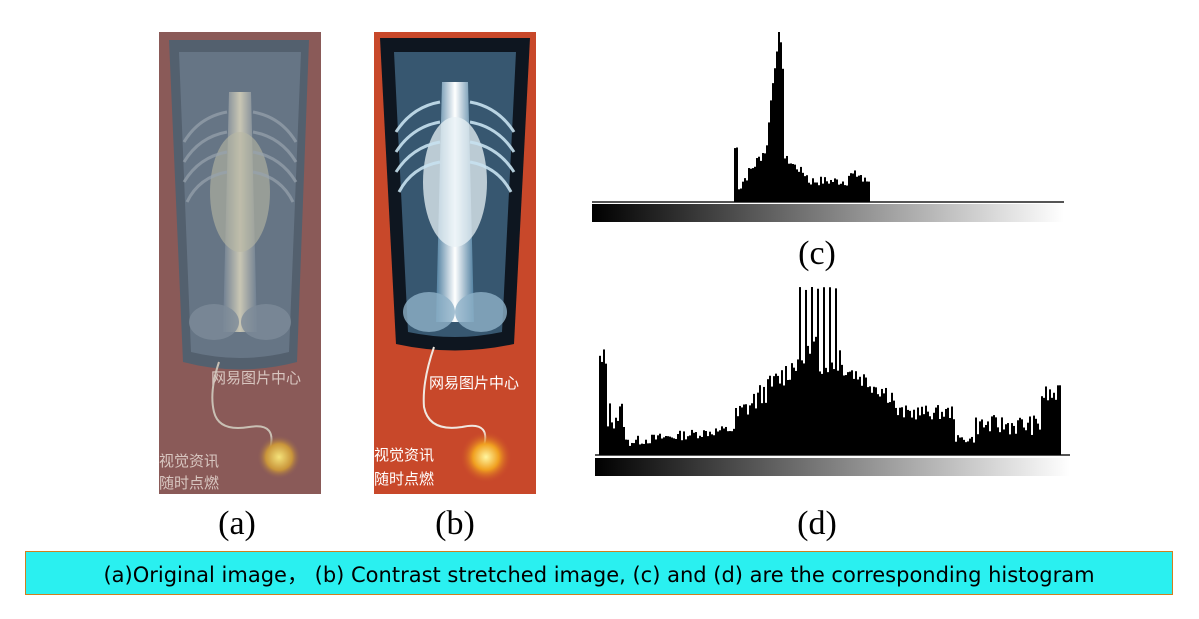 The image size is (1199, 619). I want to click on histogram-stretched-graphic, so click(832, 381).